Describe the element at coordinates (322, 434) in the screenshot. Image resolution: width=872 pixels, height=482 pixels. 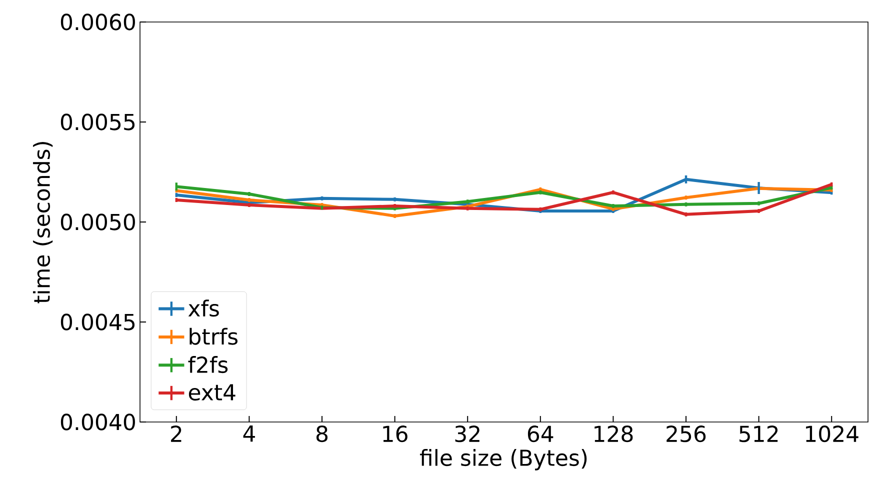
I see `x-tick-label: 8` at that location.